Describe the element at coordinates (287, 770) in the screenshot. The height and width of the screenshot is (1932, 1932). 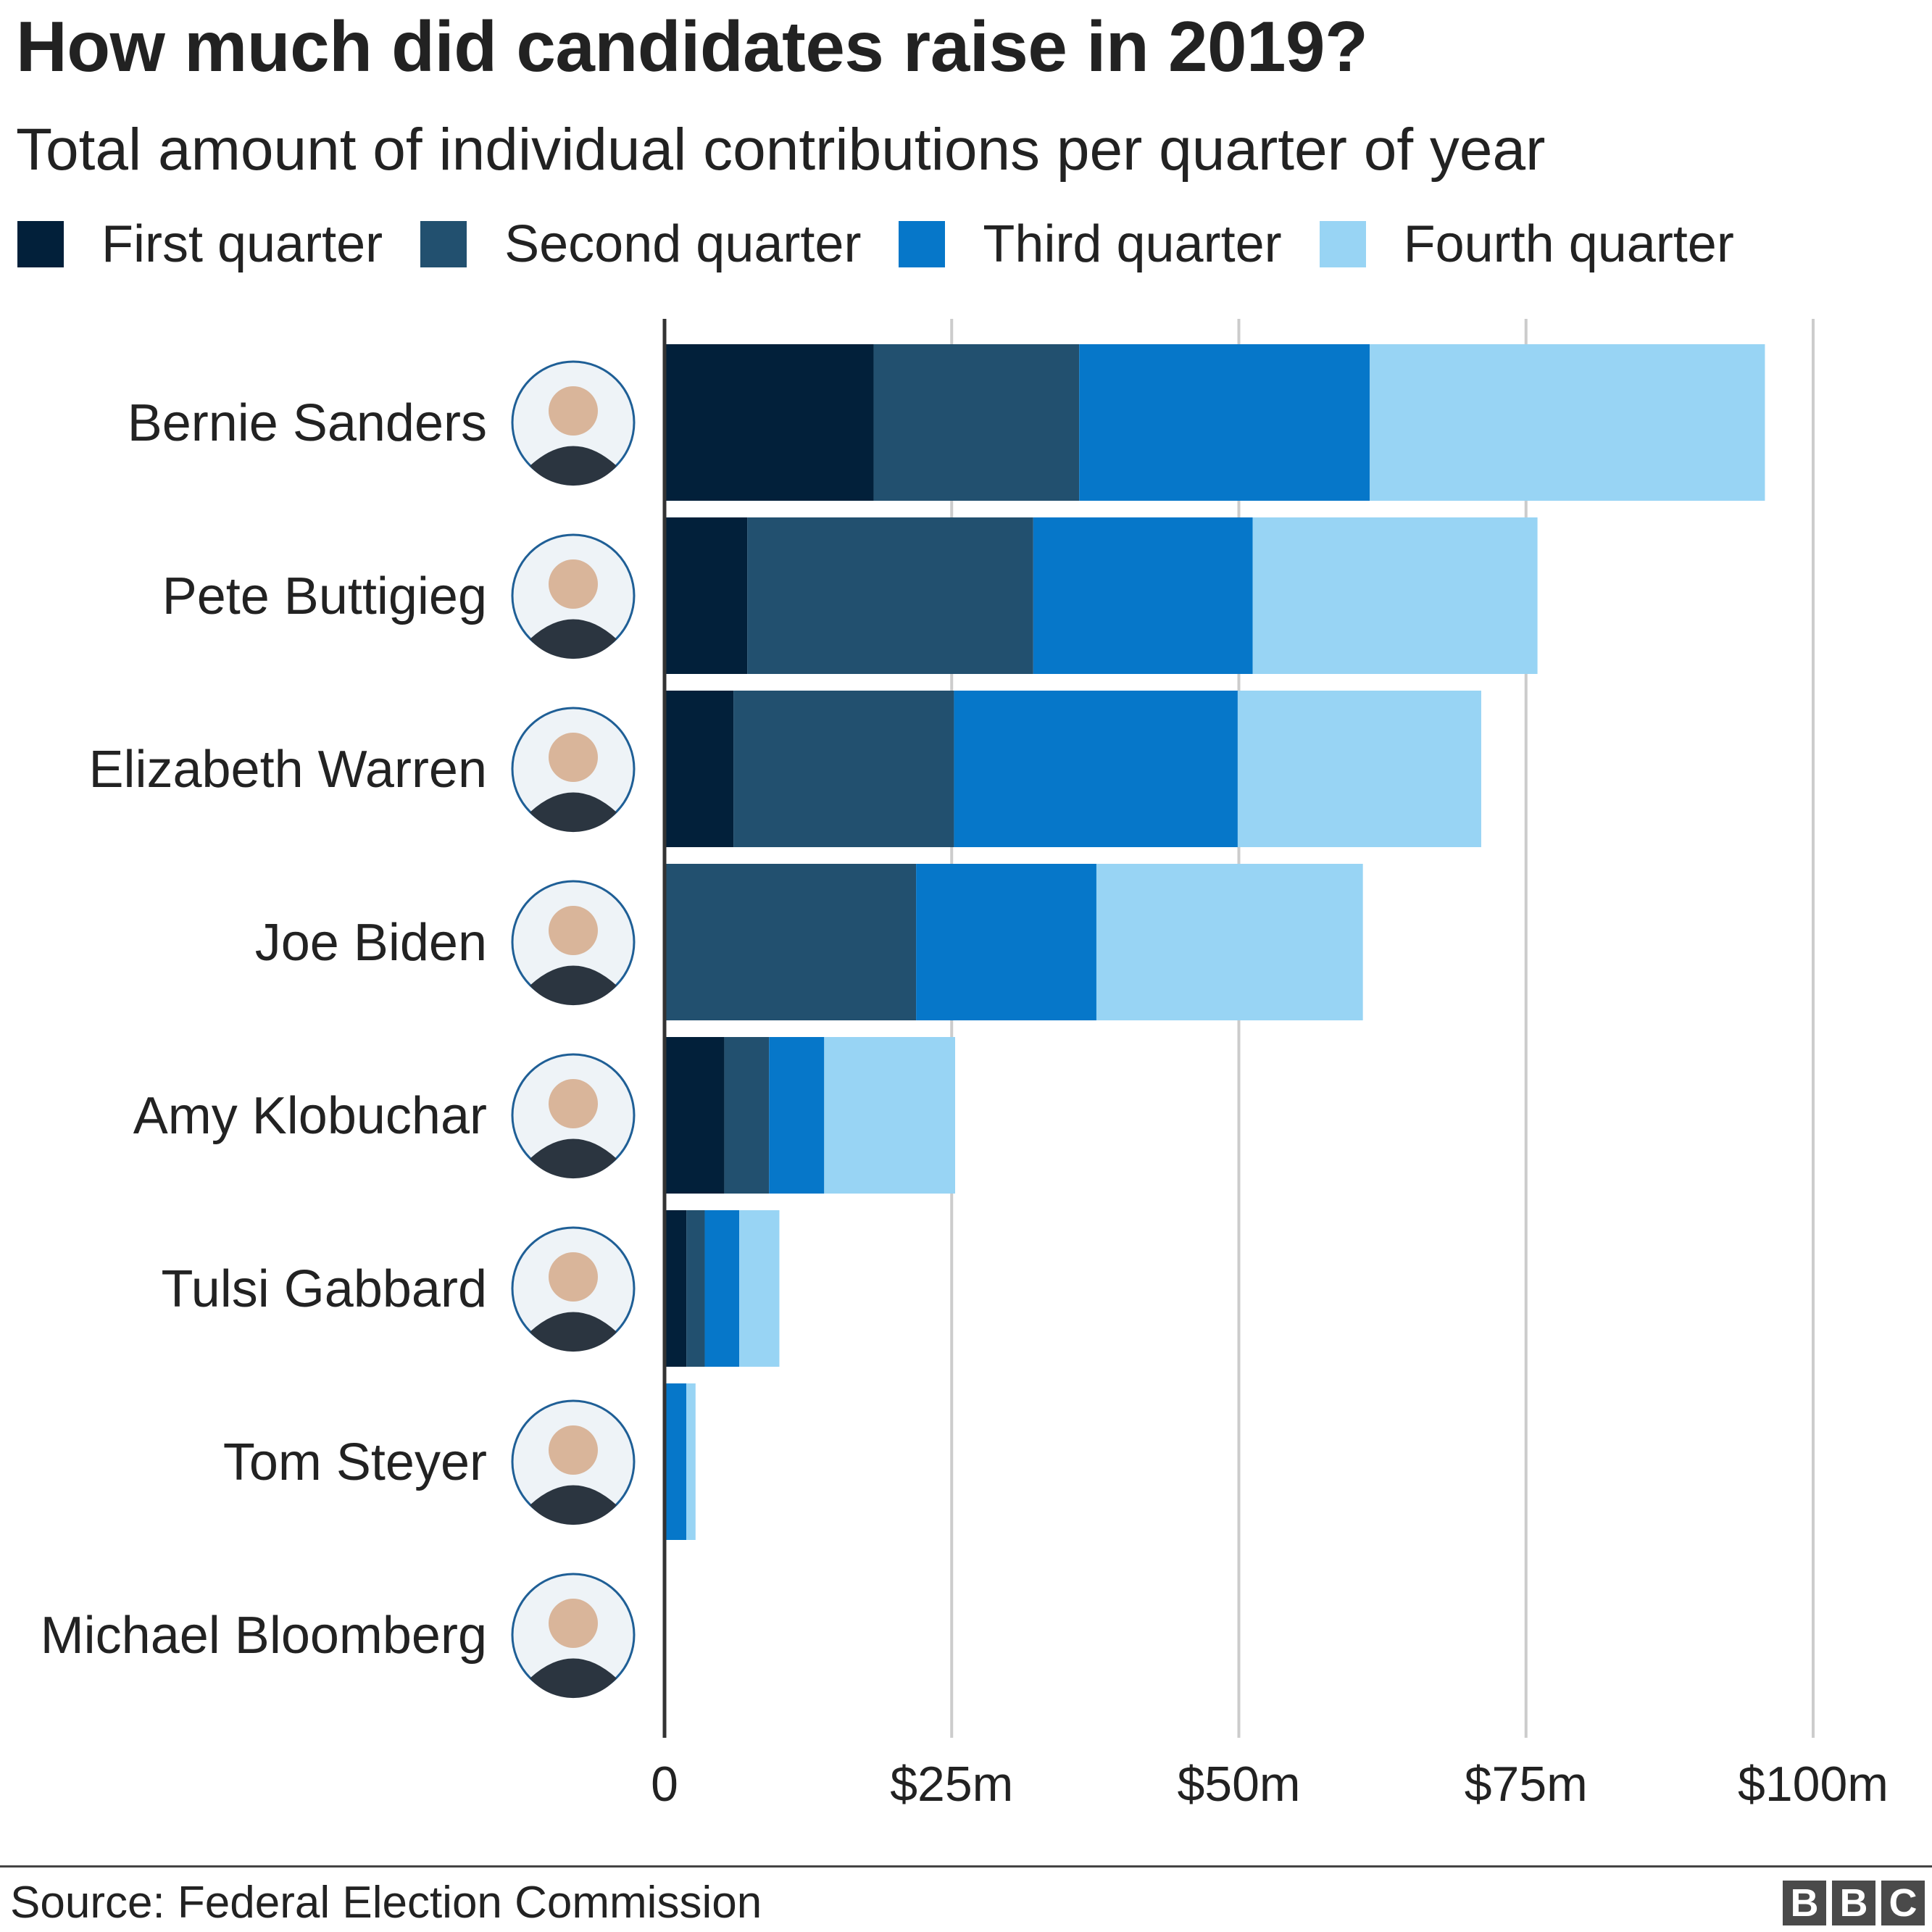
I see `category-label: Elizabeth Warren` at that location.